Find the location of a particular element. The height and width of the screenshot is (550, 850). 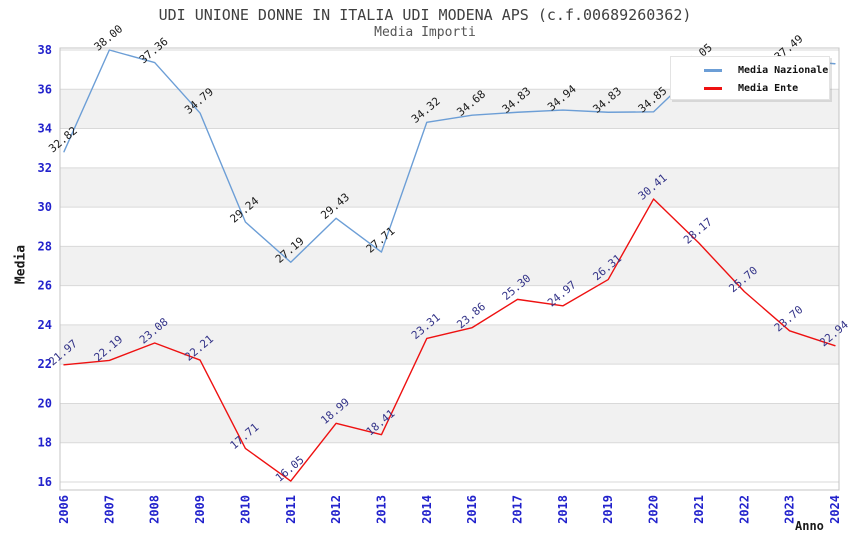

x-tick-label: 2021 is located at coordinates (699, 509).